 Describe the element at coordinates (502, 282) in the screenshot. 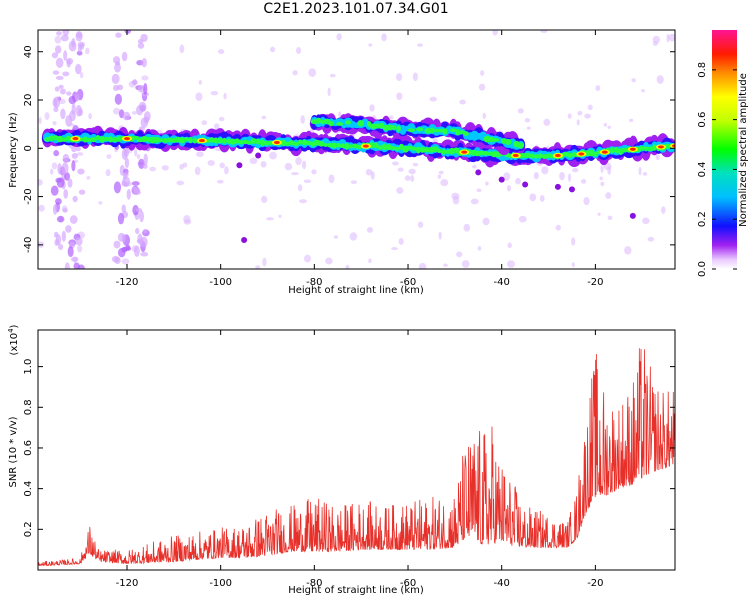

I see `spectrogram-x-tick-label: -40` at that location.